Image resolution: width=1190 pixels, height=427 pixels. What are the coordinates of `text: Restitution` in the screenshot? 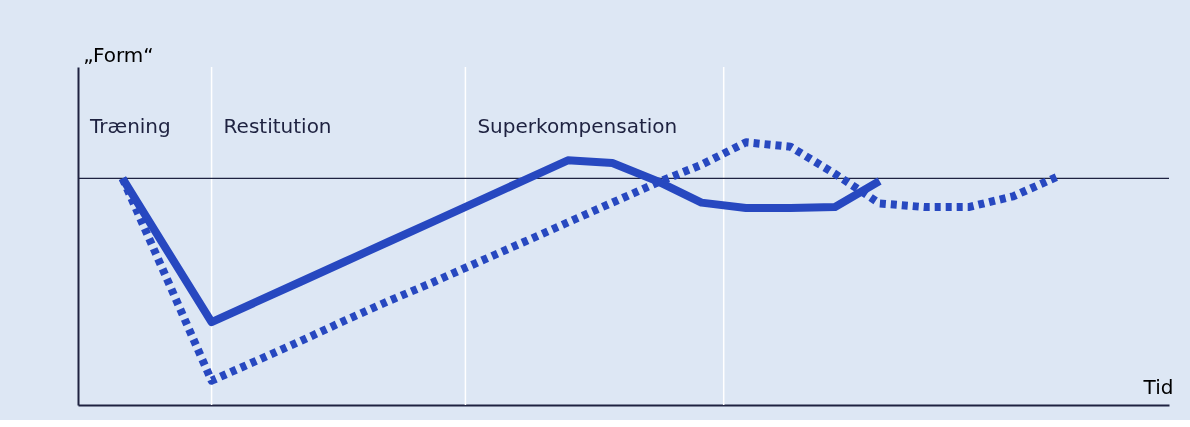 It's located at (277, 126).